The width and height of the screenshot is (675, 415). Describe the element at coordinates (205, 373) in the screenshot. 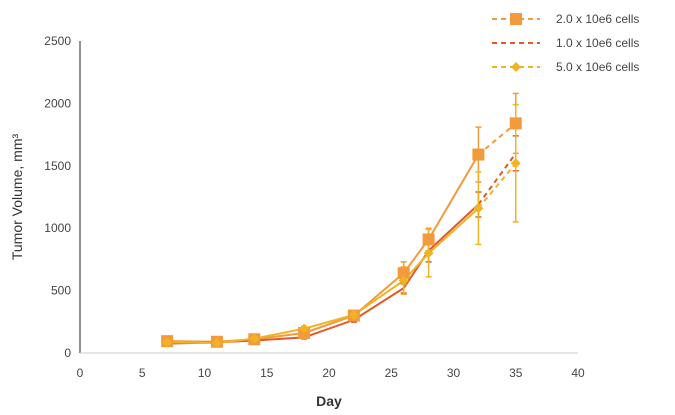

I see `x-tick-label: 10` at that location.